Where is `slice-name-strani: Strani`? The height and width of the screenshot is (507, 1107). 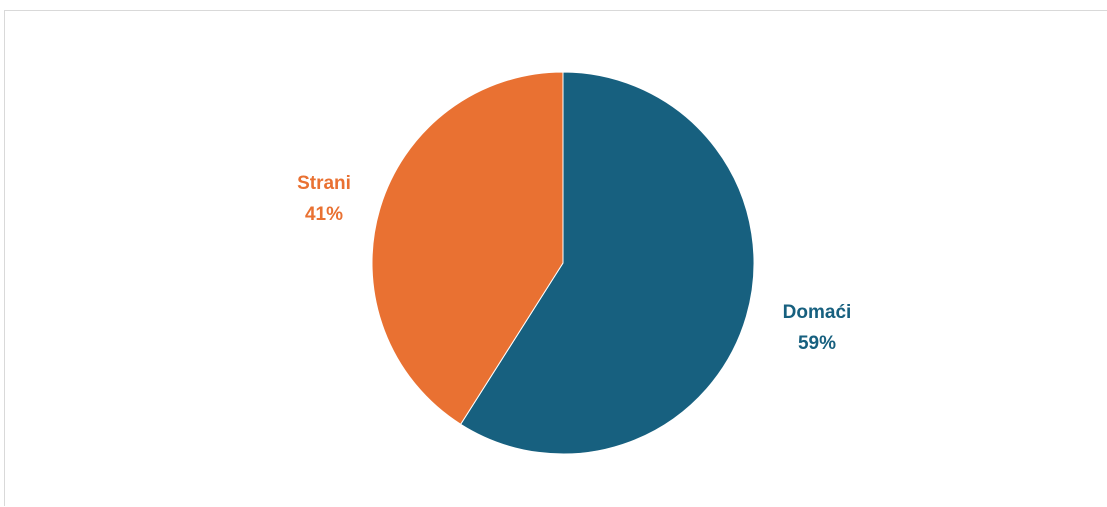 slice-name-strani: Strani is located at coordinates (324, 183).